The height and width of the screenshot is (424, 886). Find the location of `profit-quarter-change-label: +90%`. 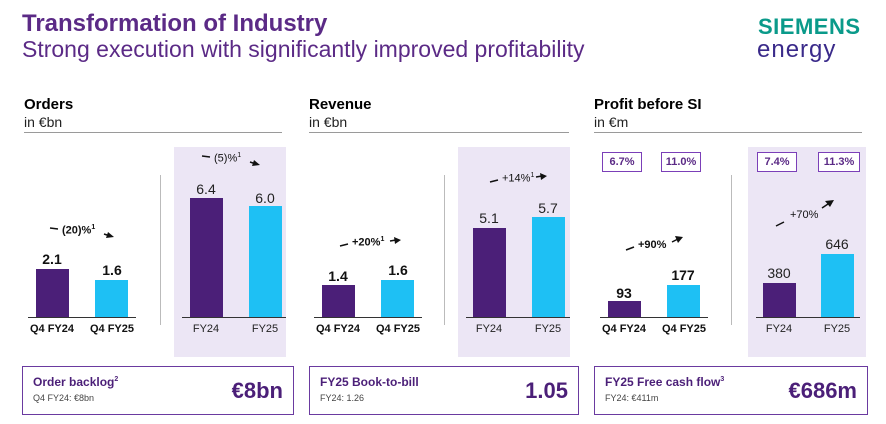

profit-quarter-change-label: +90% is located at coordinates (652, 245).